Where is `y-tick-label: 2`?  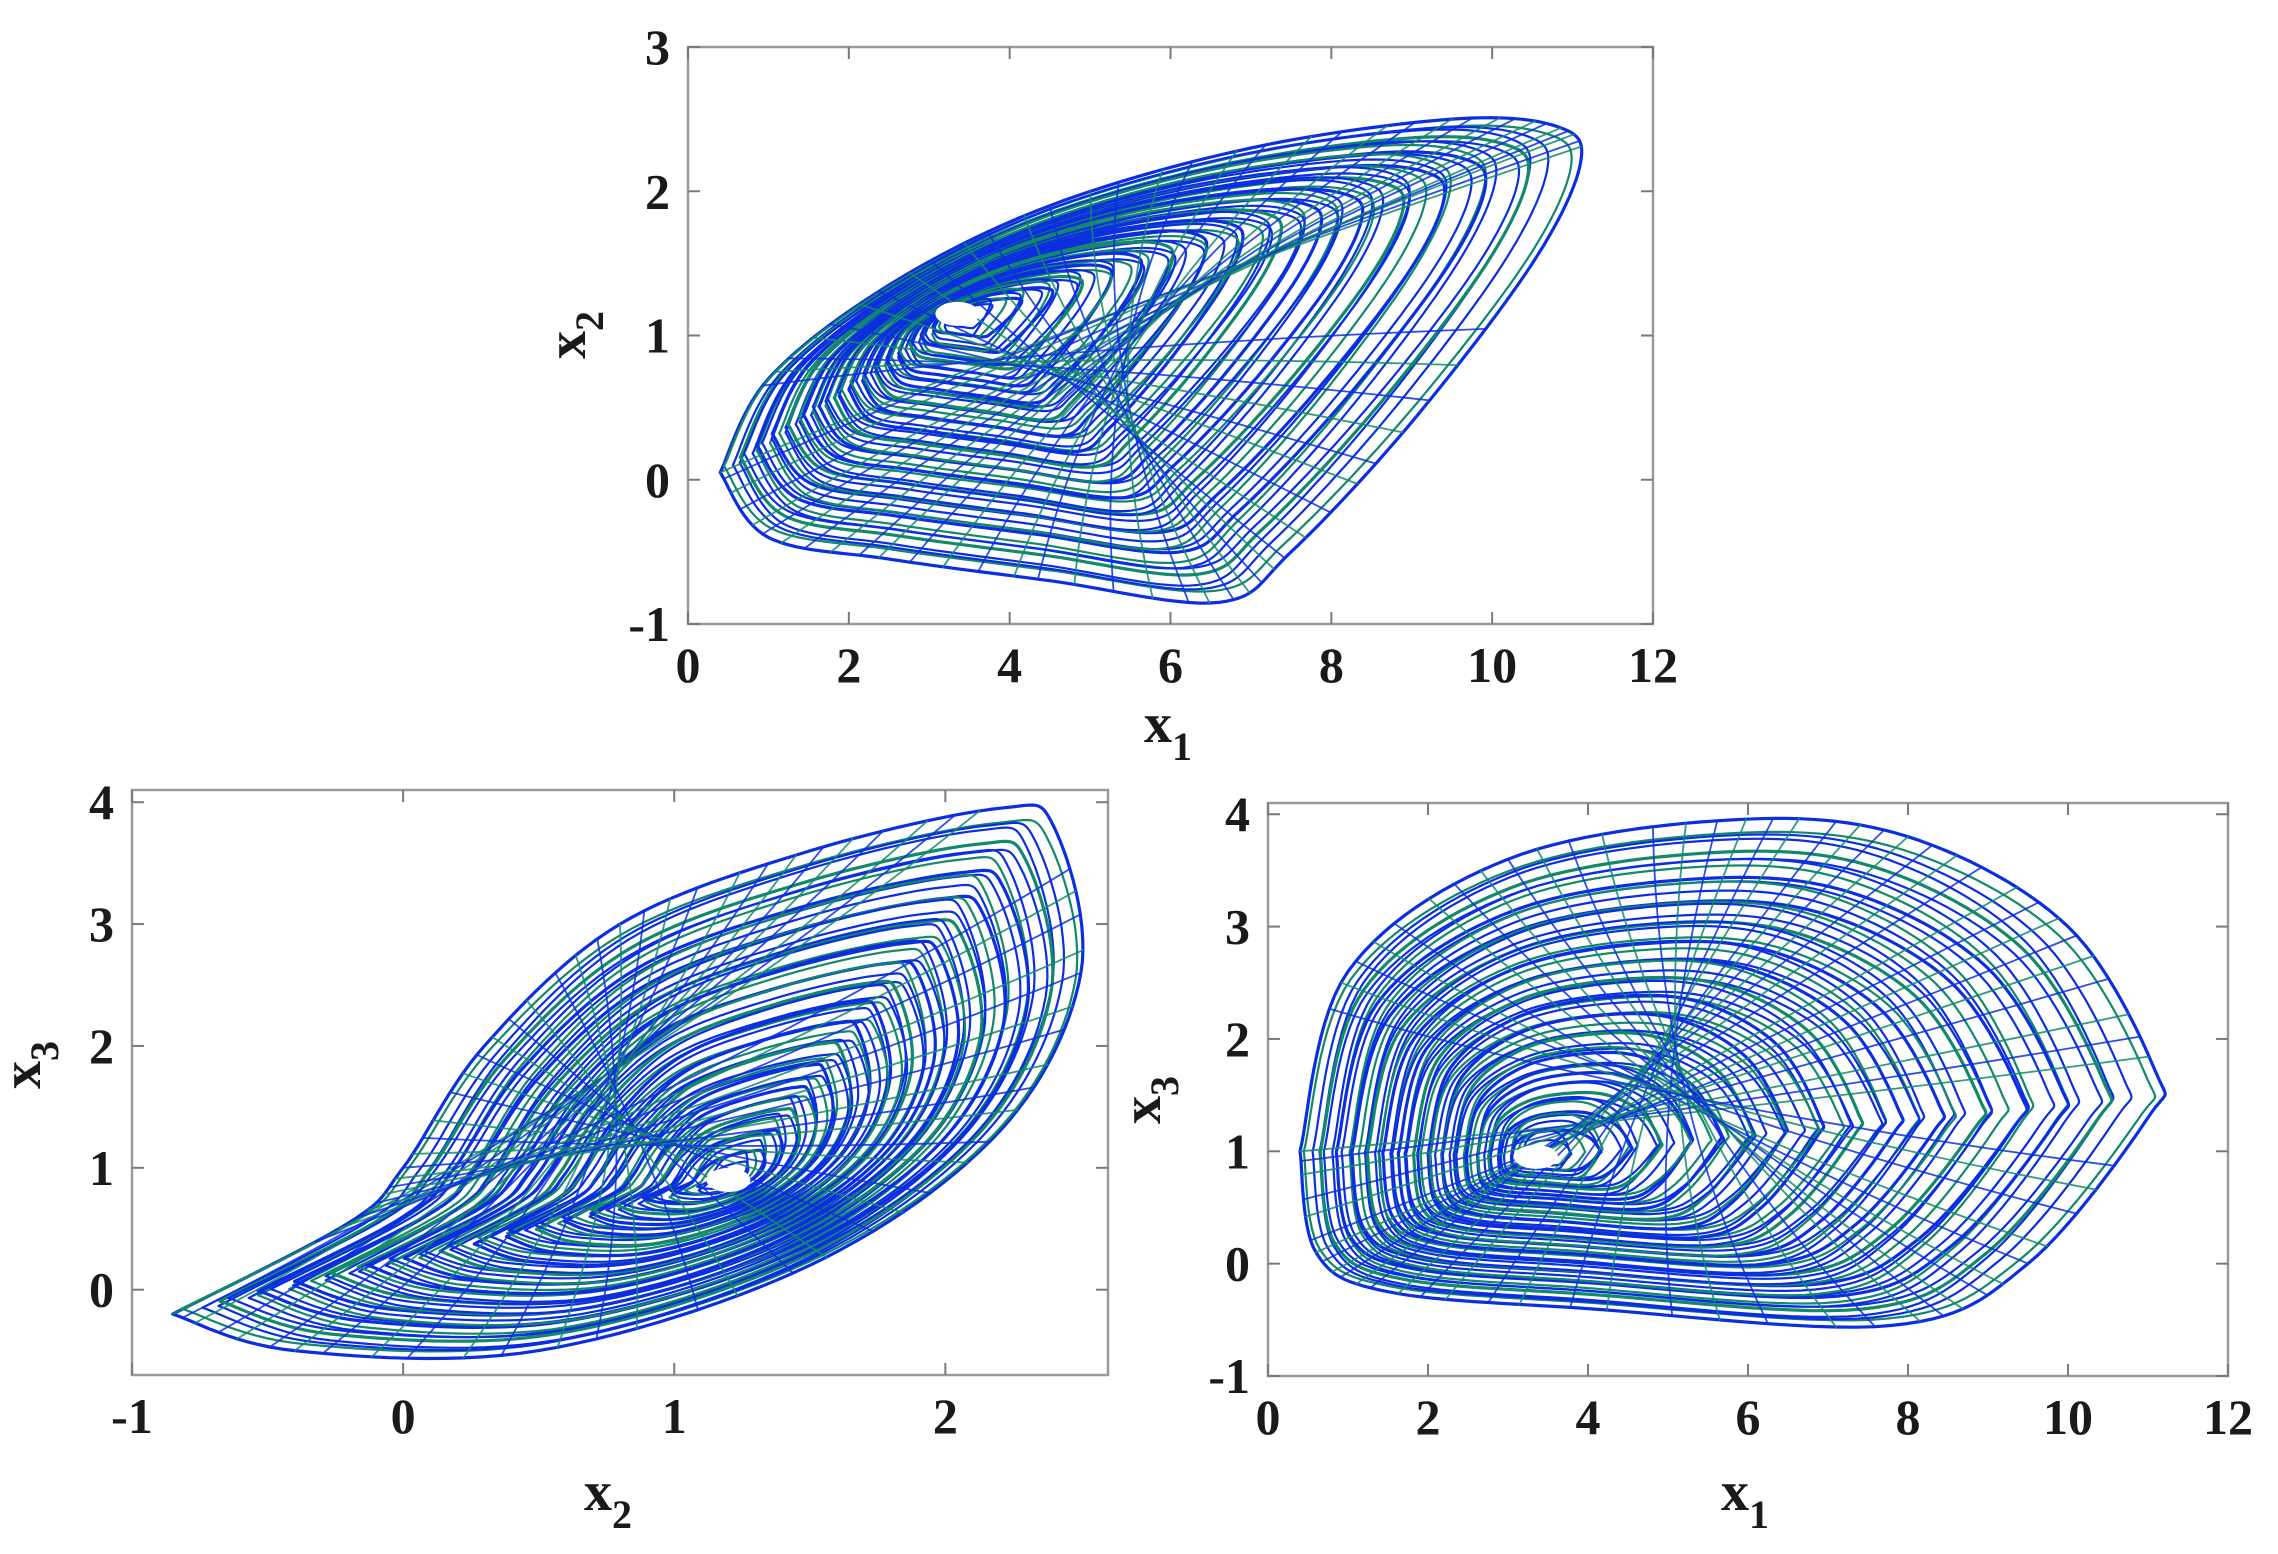 y-tick-label: 2 is located at coordinates (1237, 1039).